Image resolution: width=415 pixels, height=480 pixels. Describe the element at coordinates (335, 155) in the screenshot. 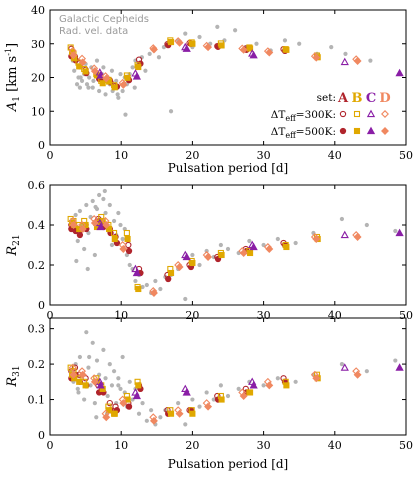

I see `panel-a1-x-tick-label: 40` at that location.